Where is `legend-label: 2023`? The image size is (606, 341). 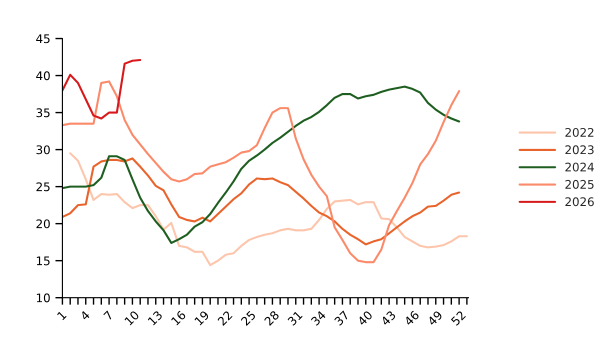
legend-label: 2023 is located at coordinates (579, 149).